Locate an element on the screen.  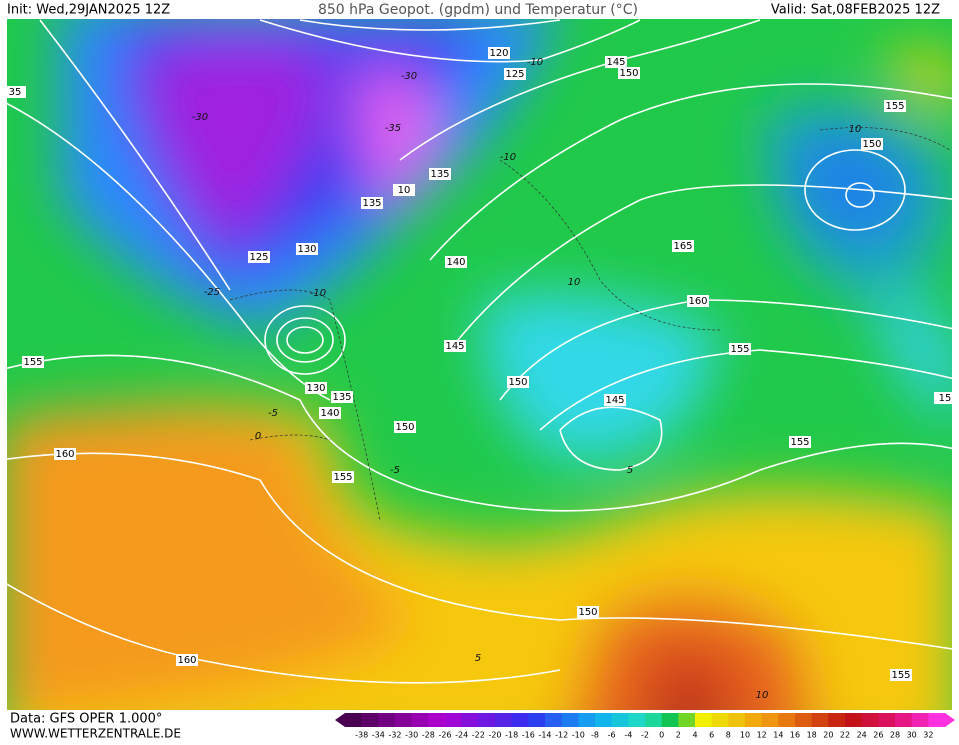
geopotential-label: 120 is located at coordinates (498, 53).